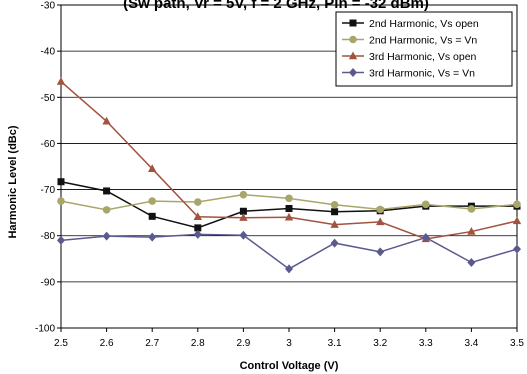 The height and width of the screenshot is (374, 527). What do you see at coordinates (61, 343) in the screenshot?
I see `x-tick-label: 2.5` at bounding box center [61, 343].